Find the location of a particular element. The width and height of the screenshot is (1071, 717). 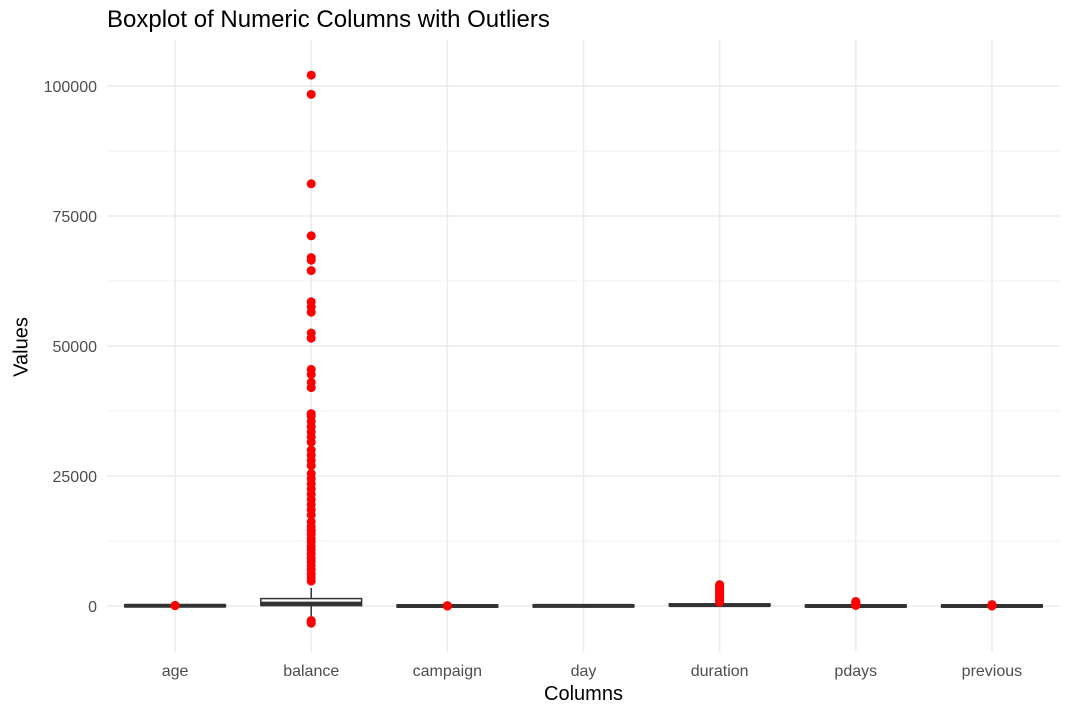

x-tick-label: pdays is located at coordinates (855, 671).